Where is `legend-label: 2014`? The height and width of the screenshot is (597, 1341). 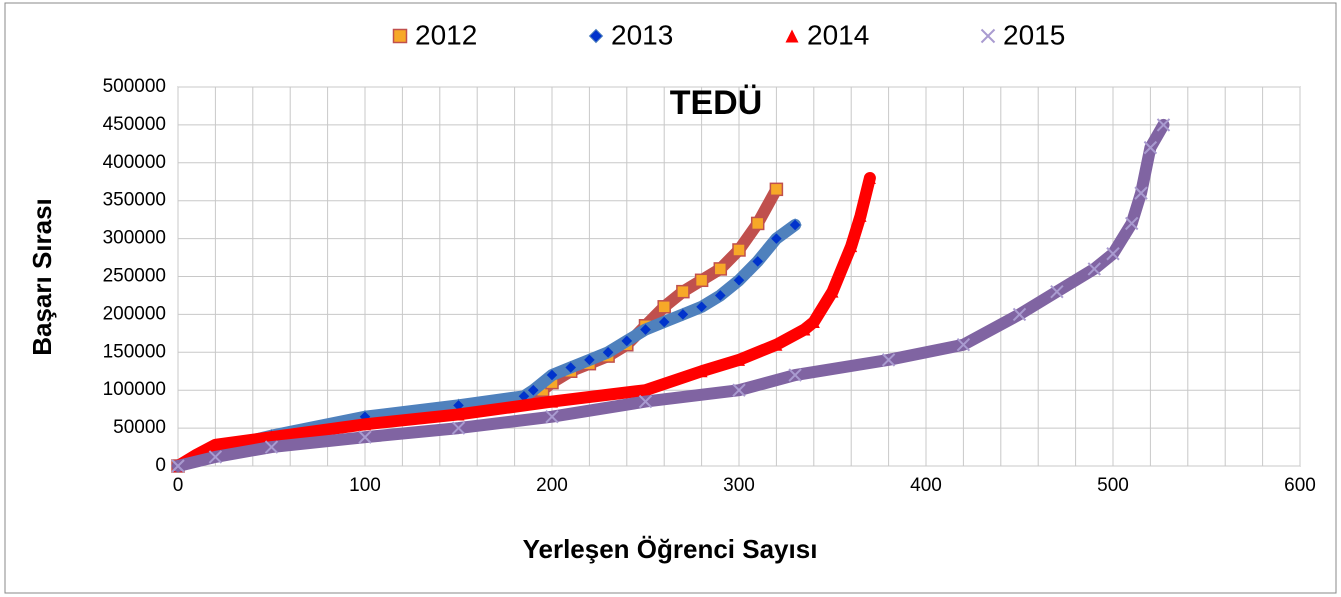
legend-label: 2014 is located at coordinates (838, 34).